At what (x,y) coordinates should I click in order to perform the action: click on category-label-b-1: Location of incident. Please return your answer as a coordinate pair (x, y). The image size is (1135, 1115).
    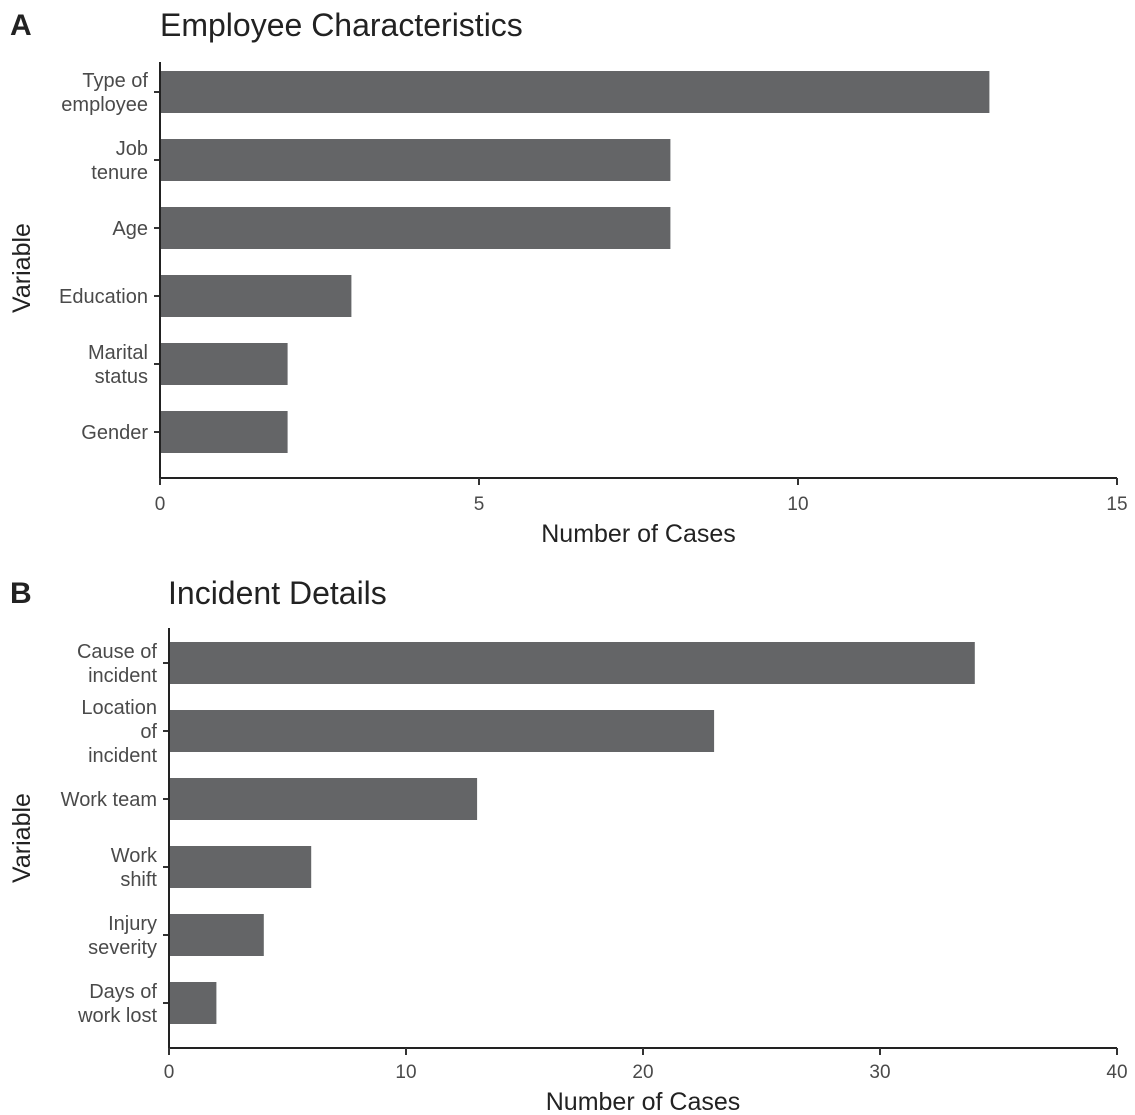
    Looking at the image, I should click on (119, 732).